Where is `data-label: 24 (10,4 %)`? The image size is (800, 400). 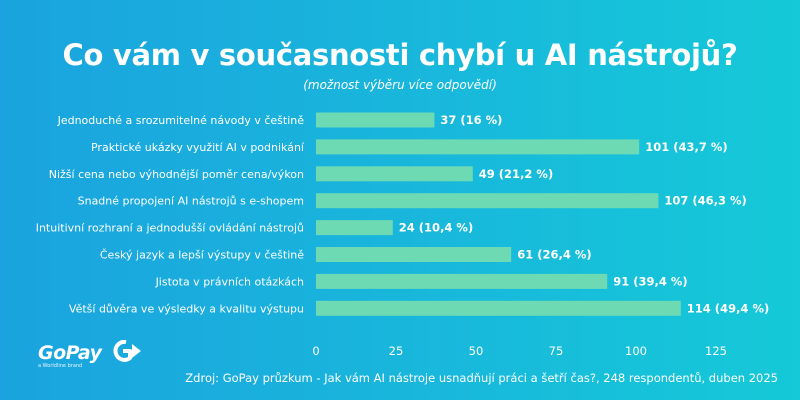
data-label: 24 (10,4 %) is located at coordinates (436, 228).